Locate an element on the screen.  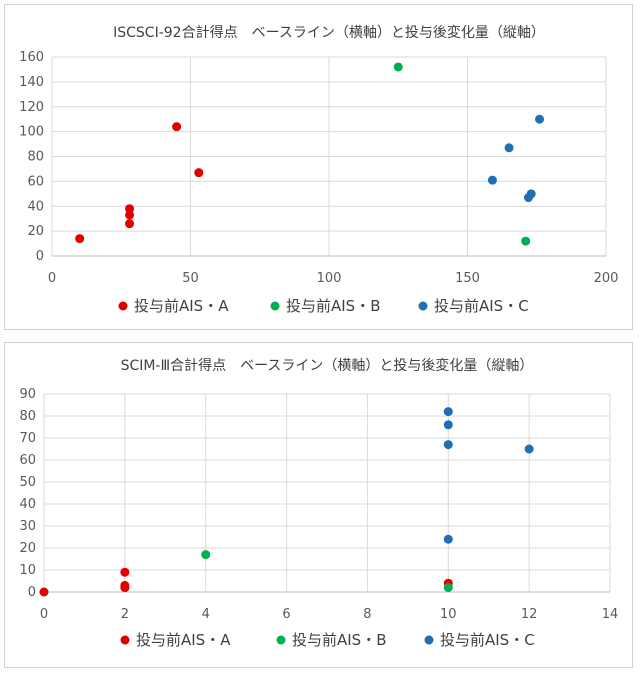
x-tick-label: 100 is located at coordinates (329, 278).